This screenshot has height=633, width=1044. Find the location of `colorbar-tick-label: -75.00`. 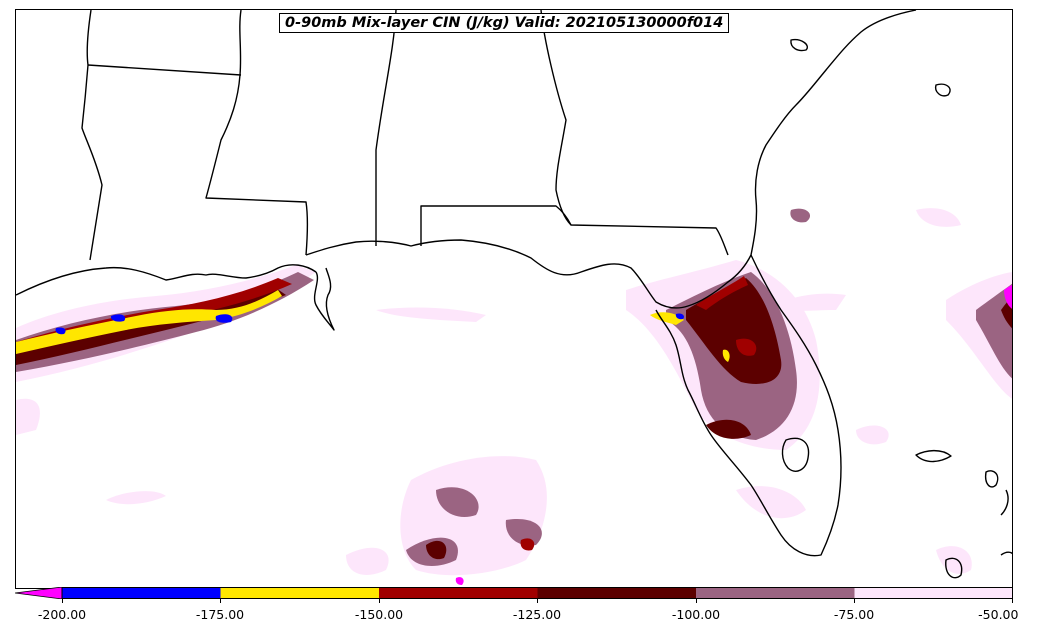

colorbar-tick-label: -75.00 is located at coordinates (854, 614).